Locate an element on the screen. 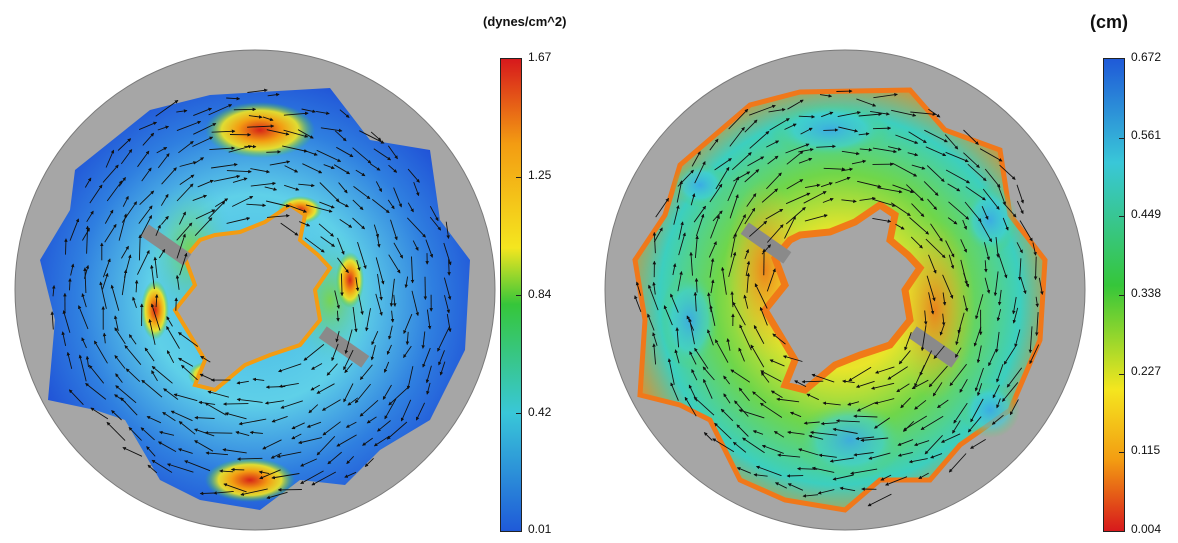 The height and width of the screenshot is (543, 1178). impeller-hub is located at coordinates (842, 297).